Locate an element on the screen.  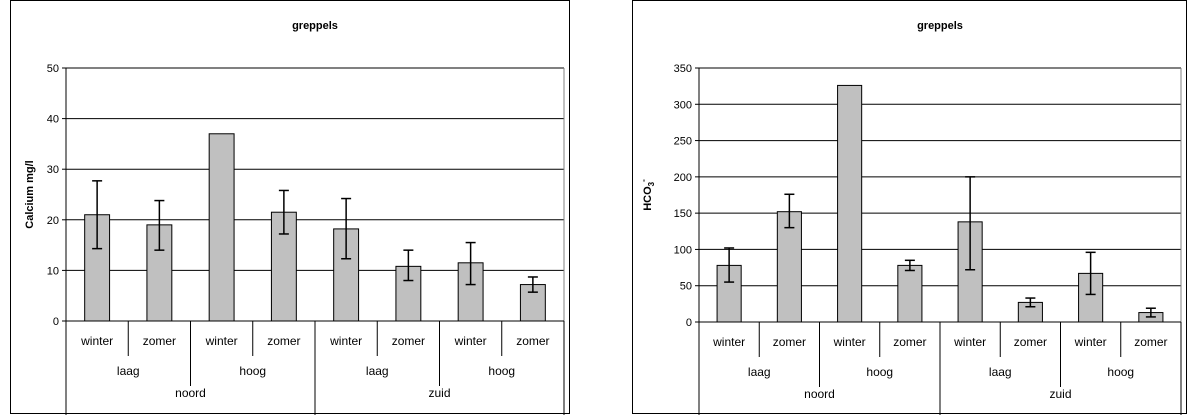
y-axis-label: Calcium mg/l is located at coordinates (30, 194).